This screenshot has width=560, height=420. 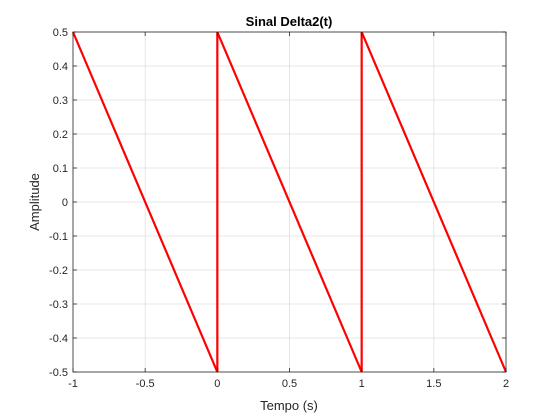 What do you see at coordinates (58, 339) in the screenshot?
I see `y-tick-label: -0.4` at bounding box center [58, 339].